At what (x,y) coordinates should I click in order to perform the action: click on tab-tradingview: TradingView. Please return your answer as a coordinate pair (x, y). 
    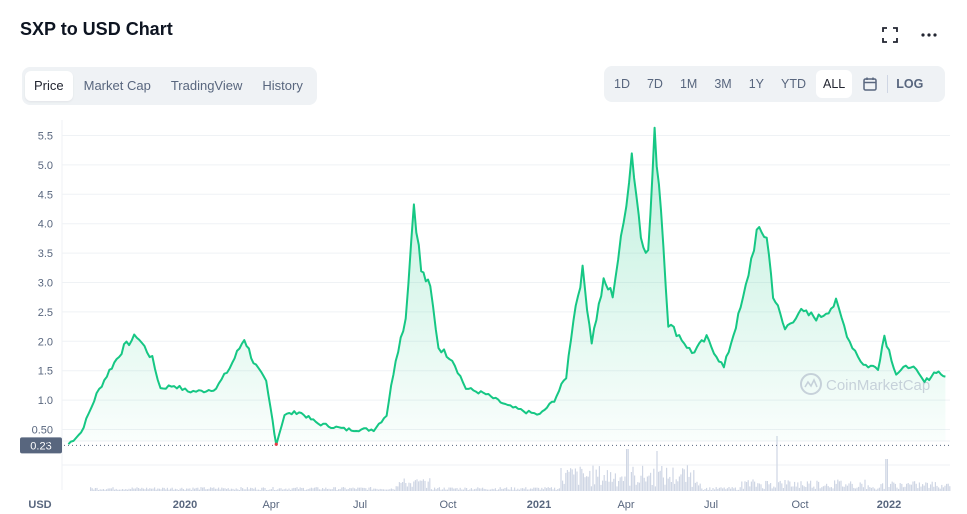
    Looking at the image, I should click on (206, 85).